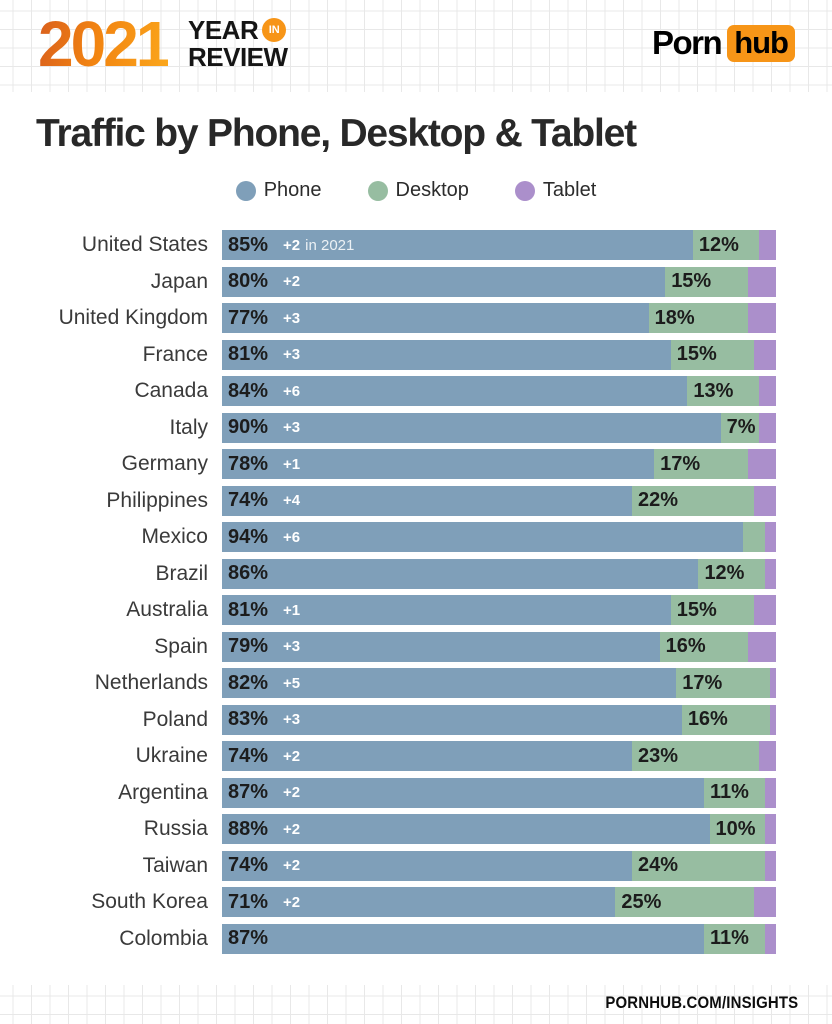 This screenshot has height=1024, width=832. What do you see at coordinates (248, 427) in the screenshot?
I see `phone-percent-label: 90%` at bounding box center [248, 427].